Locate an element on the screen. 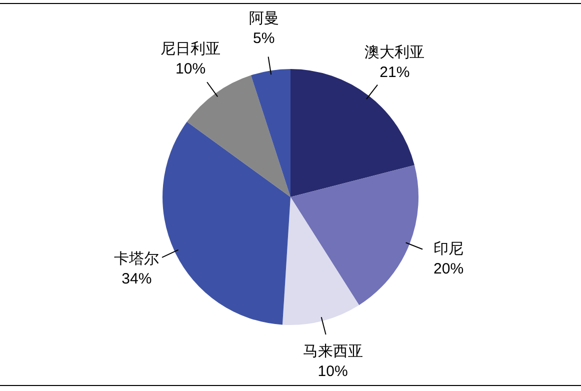 The width and height of the screenshot is (581, 391). data-label: 5% is located at coordinates (264, 39).